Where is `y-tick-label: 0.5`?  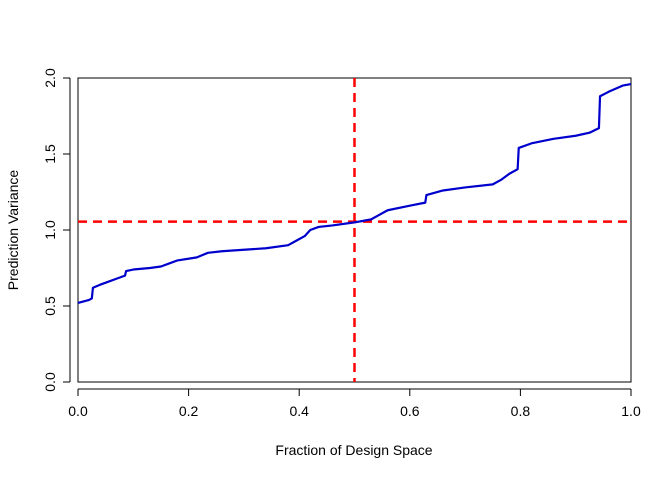 y-tick-label: 0.5 is located at coordinates (50, 306).